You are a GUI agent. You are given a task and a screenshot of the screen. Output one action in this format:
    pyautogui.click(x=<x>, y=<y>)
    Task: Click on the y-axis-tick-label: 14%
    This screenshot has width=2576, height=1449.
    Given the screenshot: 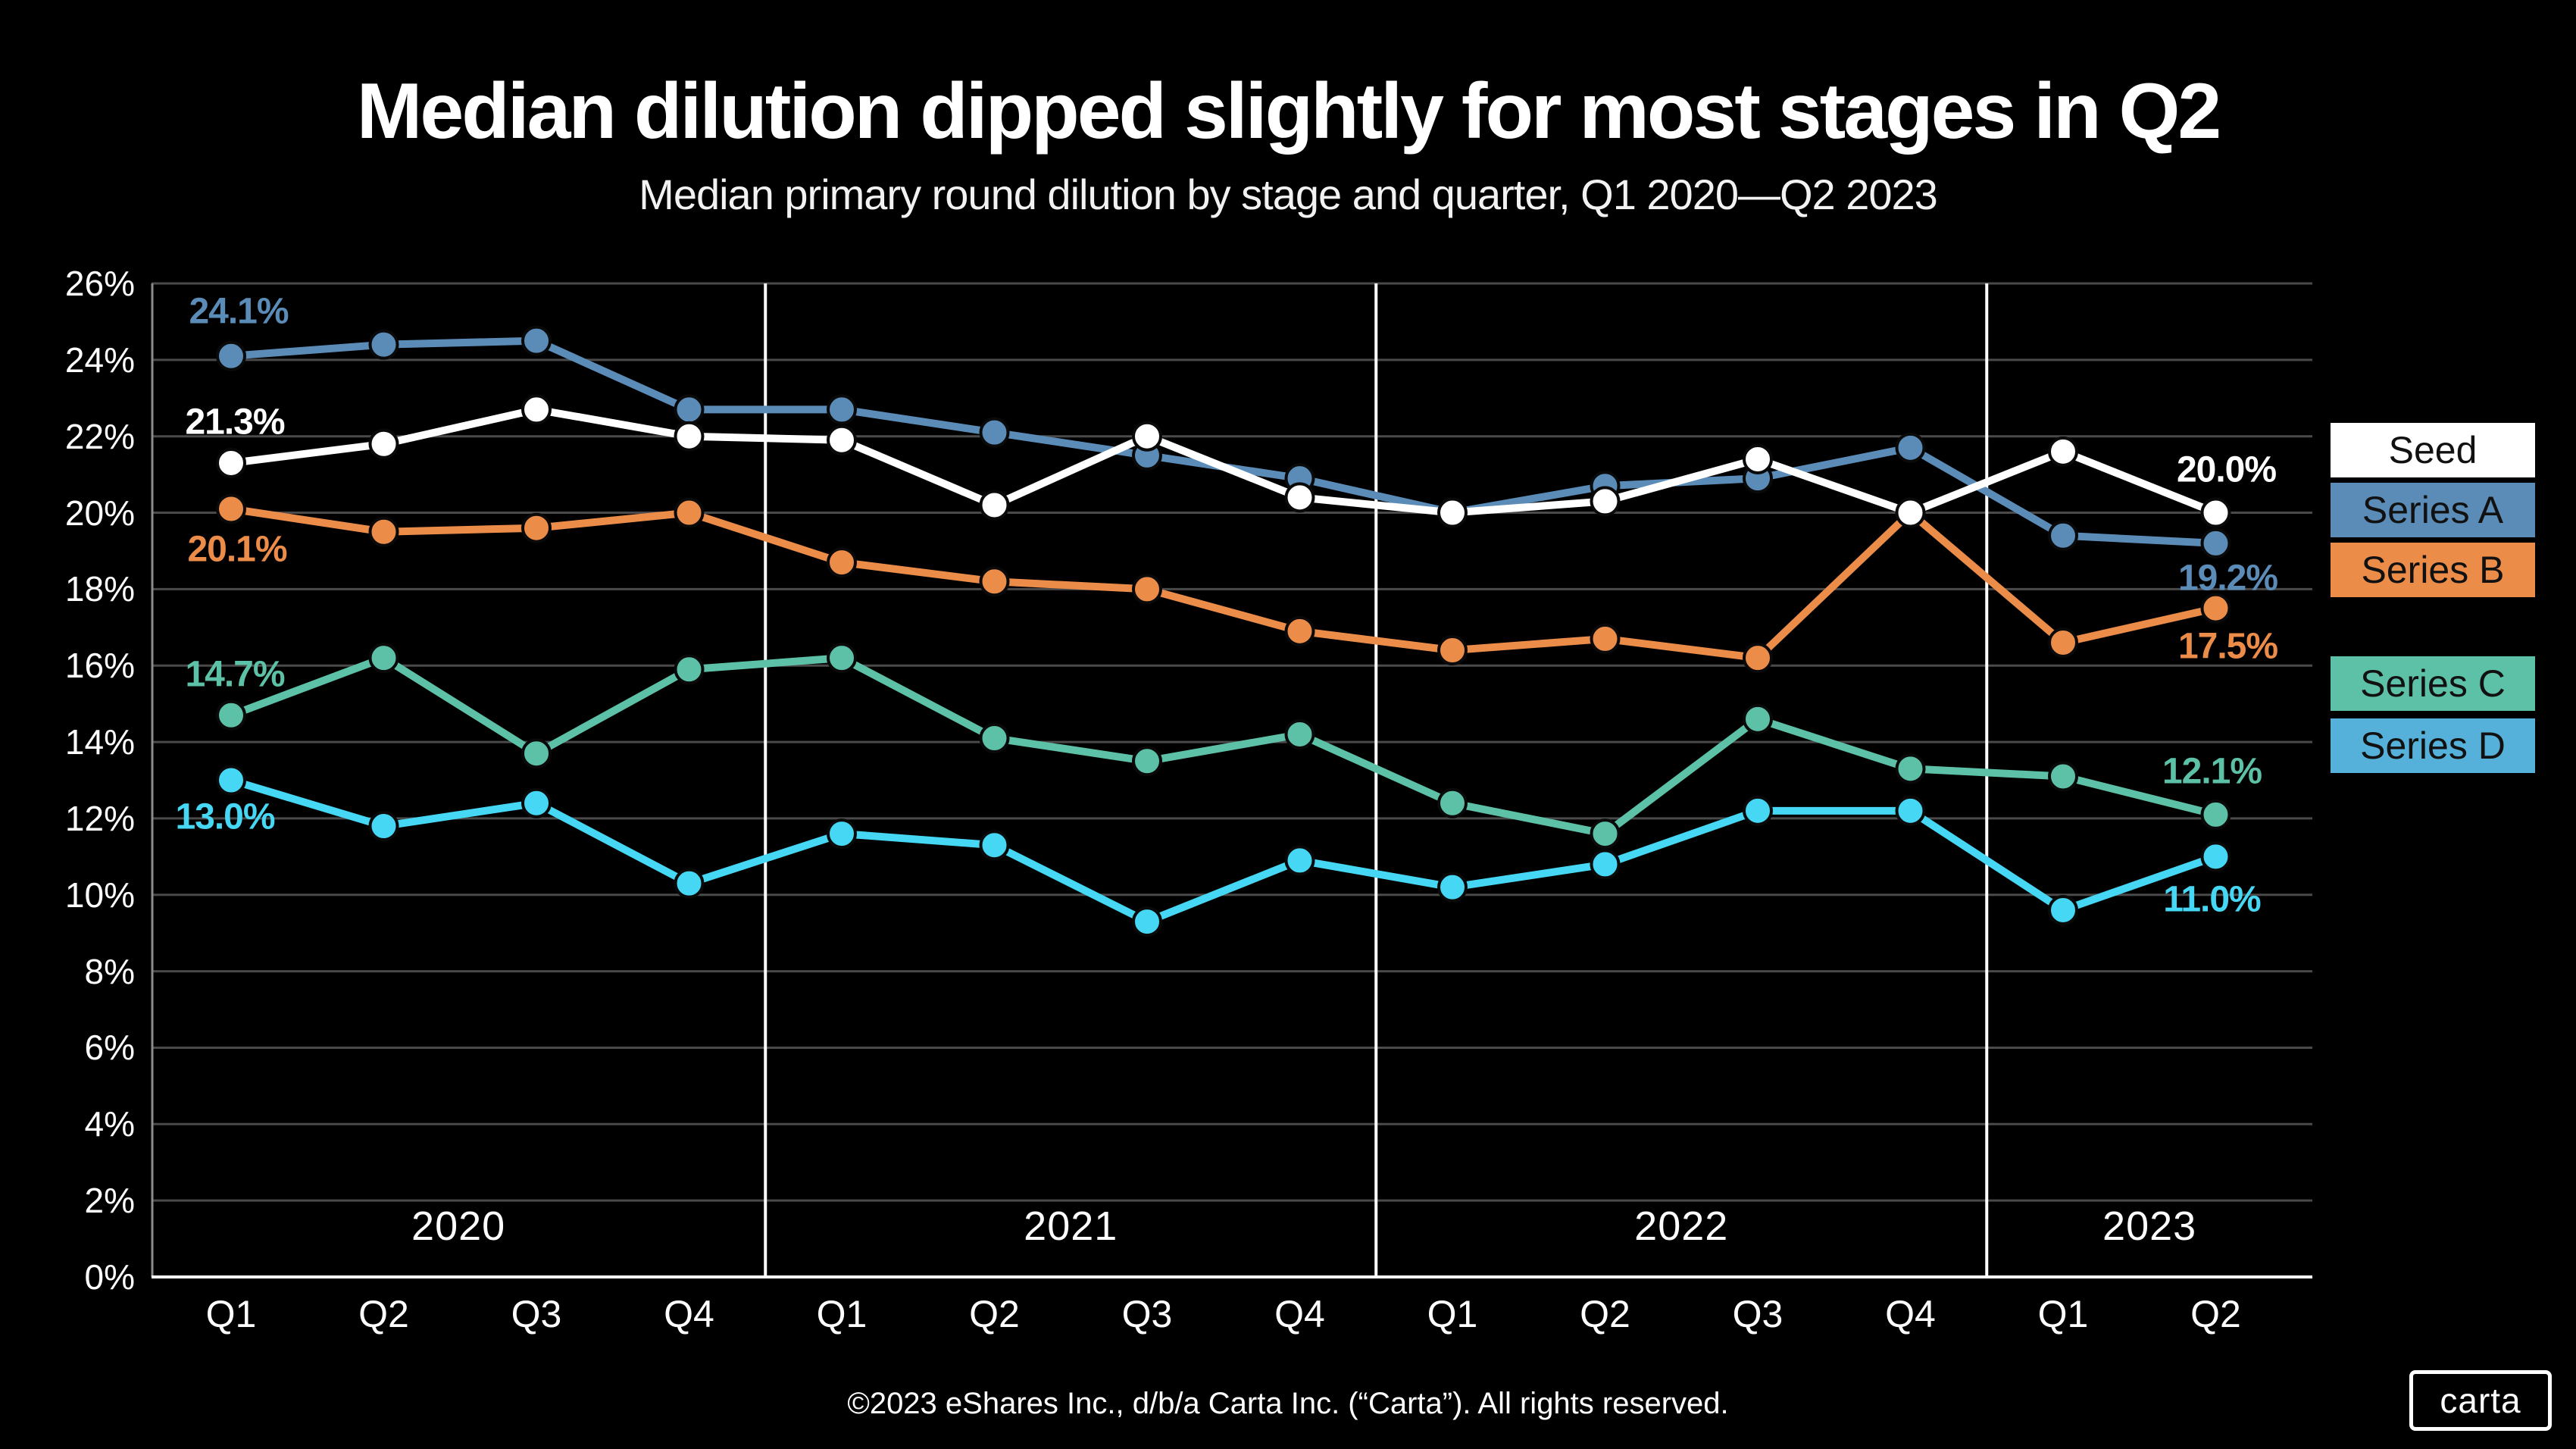 What is the action you would take?
    pyautogui.click(x=99, y=742)
    